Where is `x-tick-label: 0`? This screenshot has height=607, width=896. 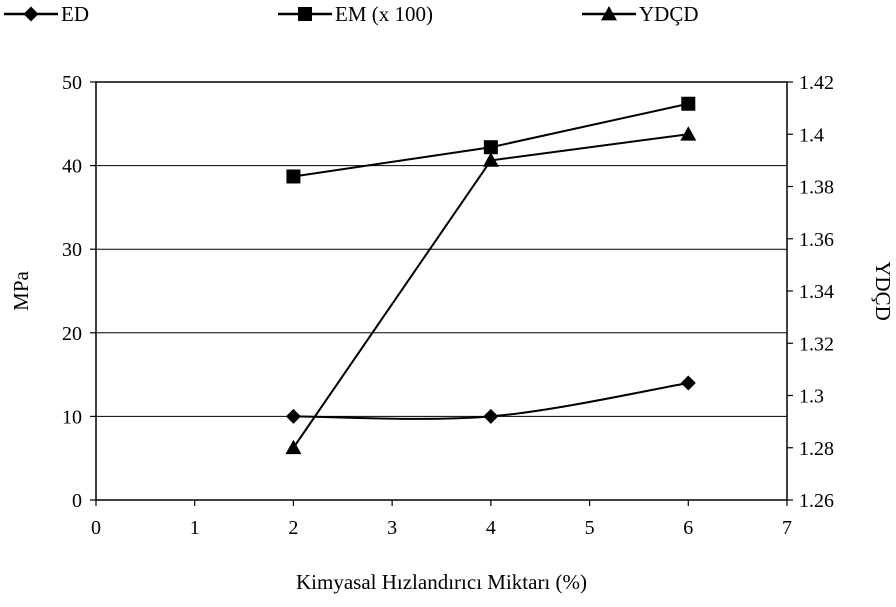 x-tick-label: 0 is located at coordinates (96, 528).